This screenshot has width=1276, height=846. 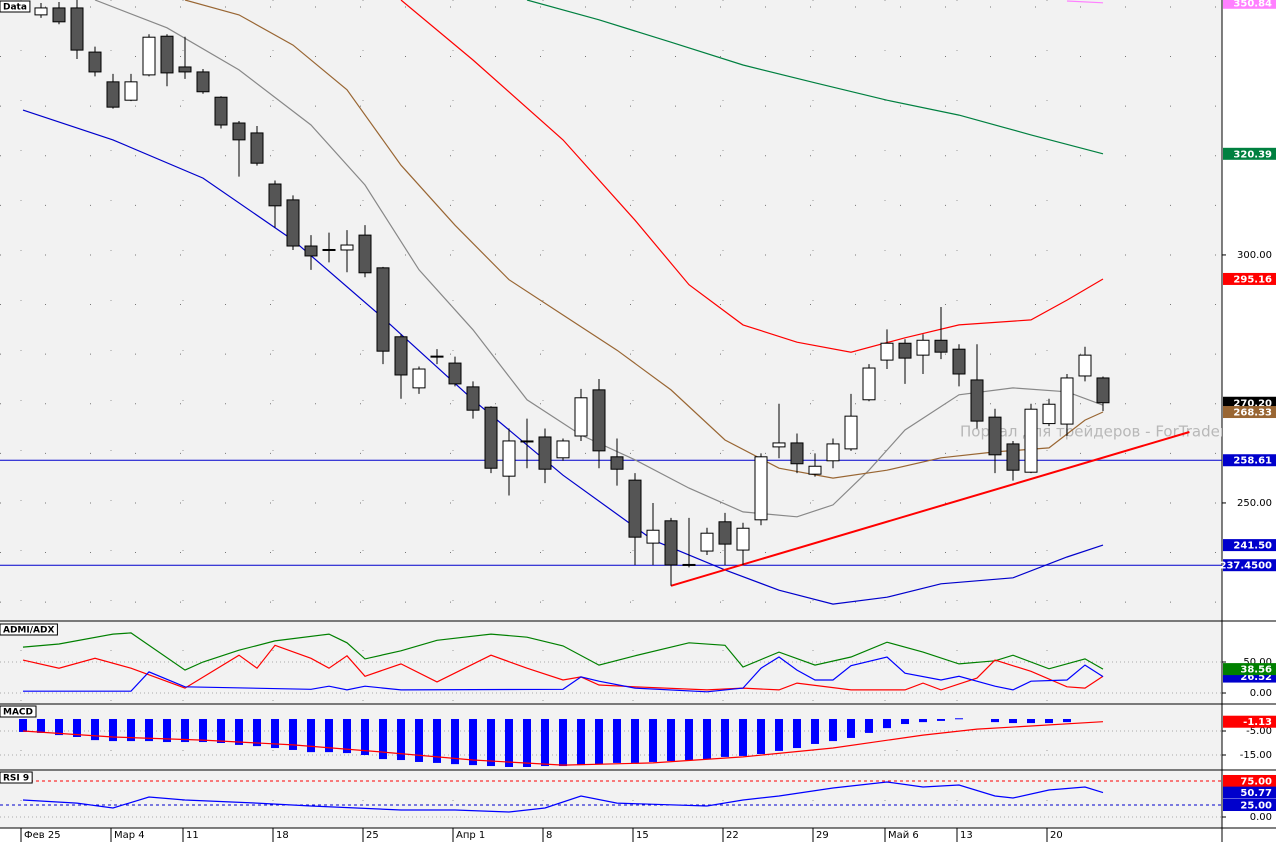 I want to click on y-tick-label: 300.00, so click(x=1254, y=255).